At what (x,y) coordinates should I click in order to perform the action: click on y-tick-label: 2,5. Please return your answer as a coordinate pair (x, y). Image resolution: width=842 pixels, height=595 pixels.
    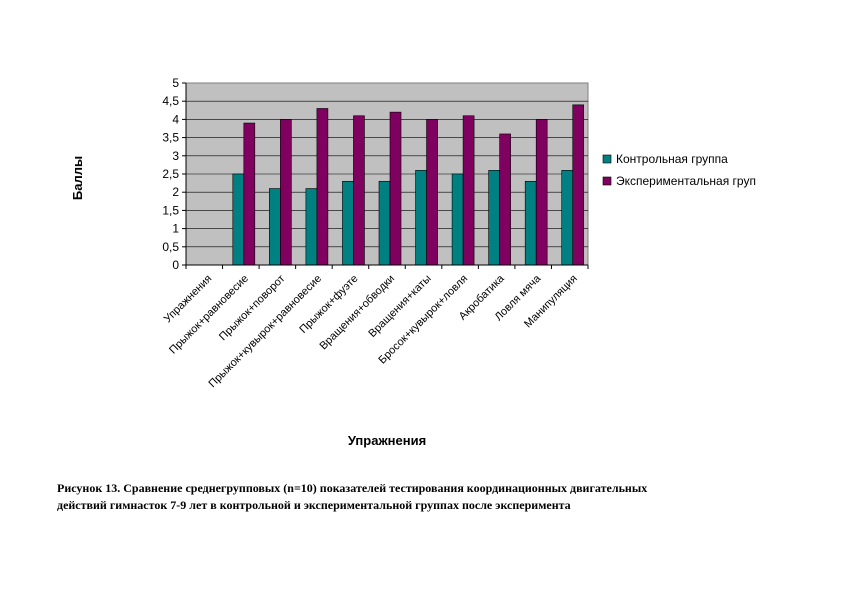
    Looking at the image, I should click on (170, 174).